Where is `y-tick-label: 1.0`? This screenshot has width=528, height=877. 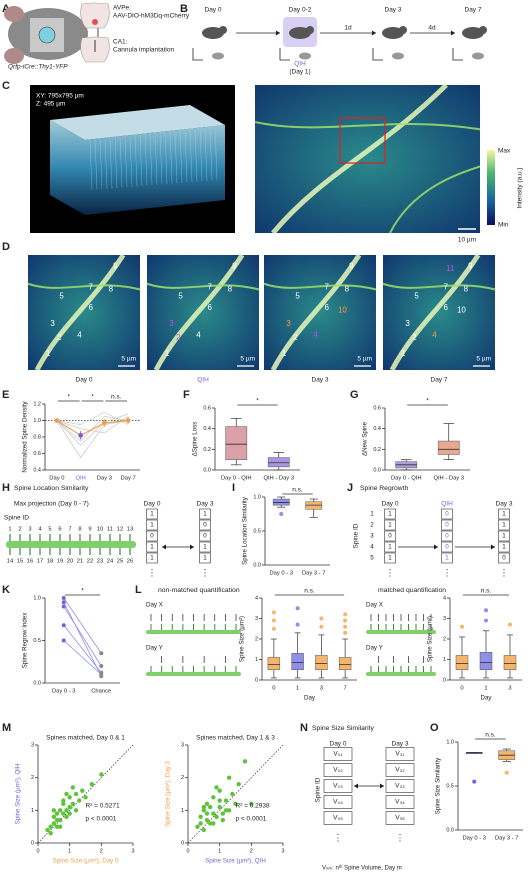 y-tick-label: 1.0 is located at coordinates (37, 421).